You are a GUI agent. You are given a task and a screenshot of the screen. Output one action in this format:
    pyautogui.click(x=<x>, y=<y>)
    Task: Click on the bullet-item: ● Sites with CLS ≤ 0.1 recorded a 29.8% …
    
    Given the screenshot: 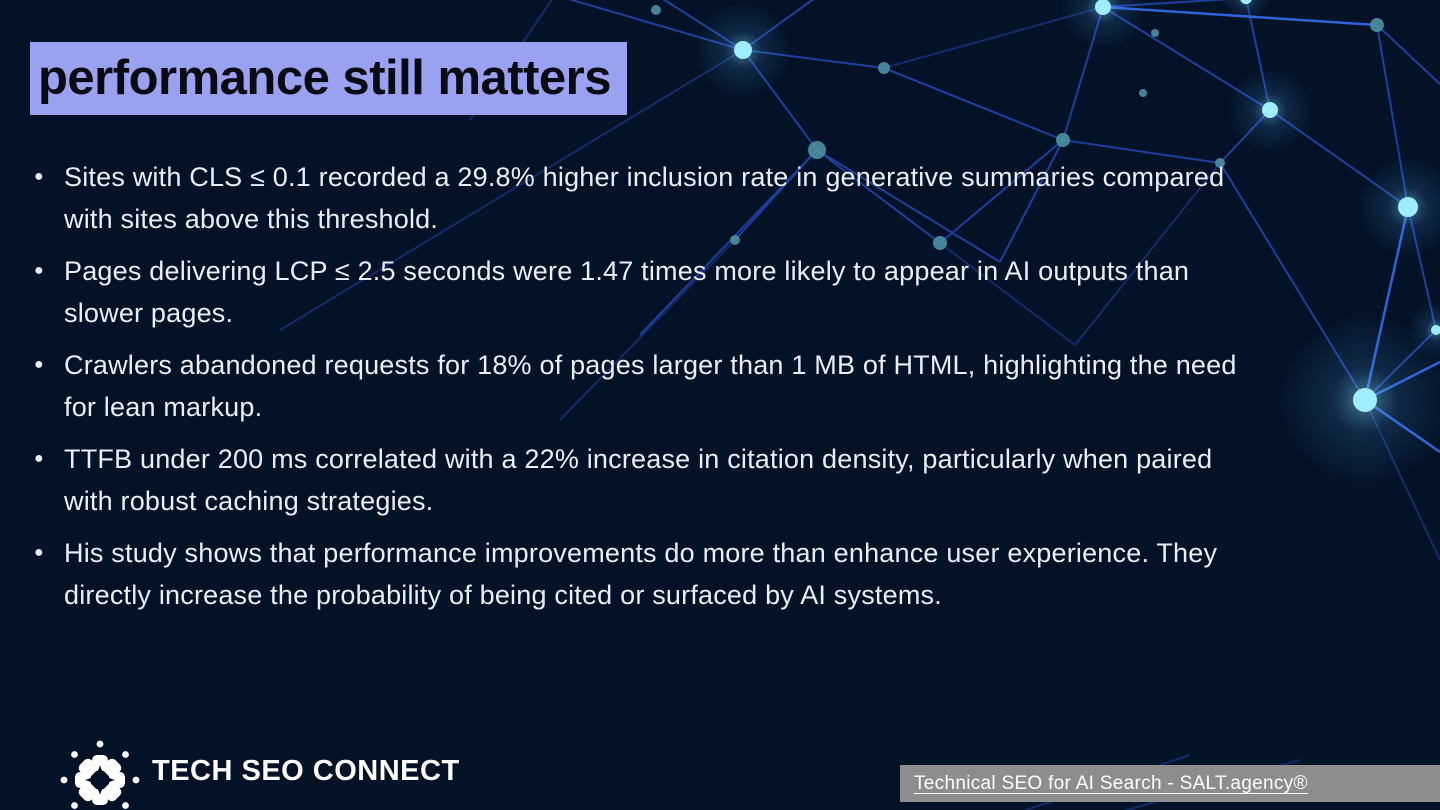 What is the action you would take?
    pyautogui.click(x=641, y=198)
    